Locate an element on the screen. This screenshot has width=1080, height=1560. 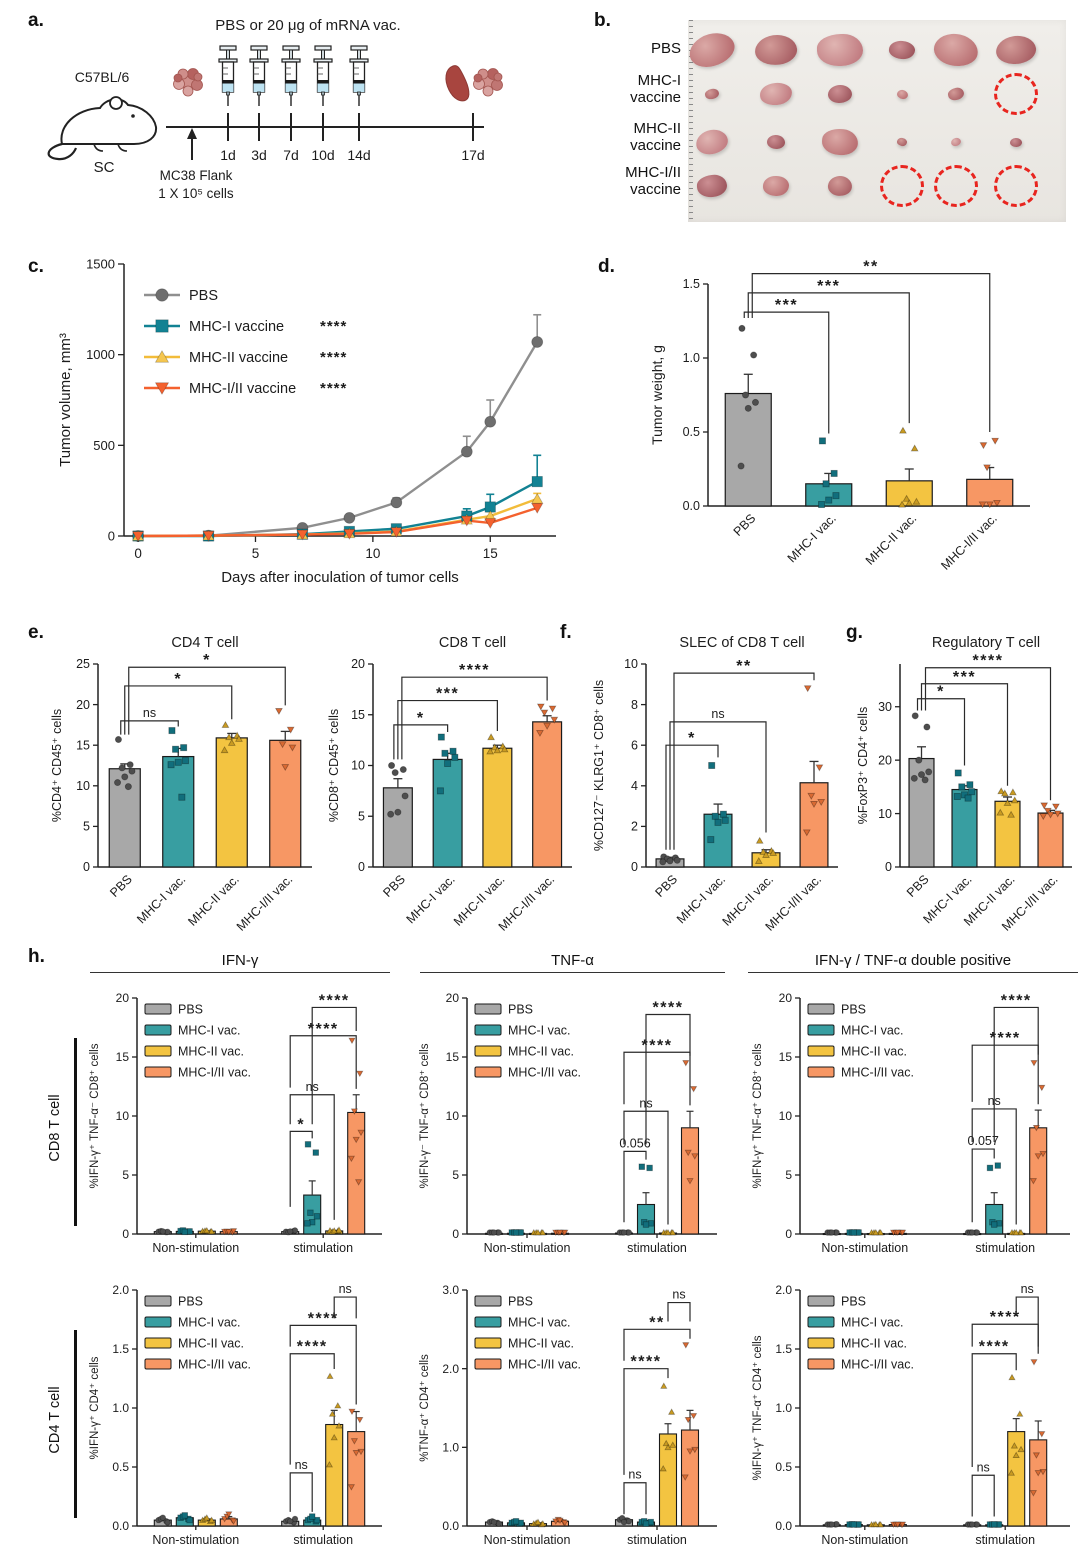
legend-label: PBS is located at coordinates (853, 1010).